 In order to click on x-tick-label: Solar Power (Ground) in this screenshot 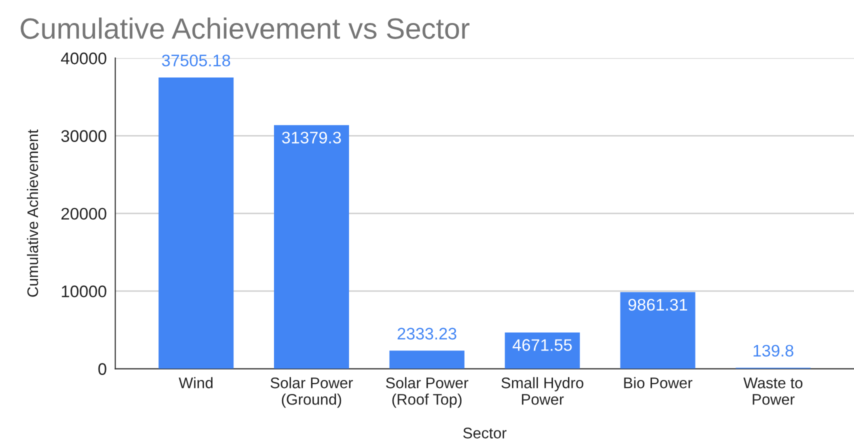, I will do `click(311, 392)`.